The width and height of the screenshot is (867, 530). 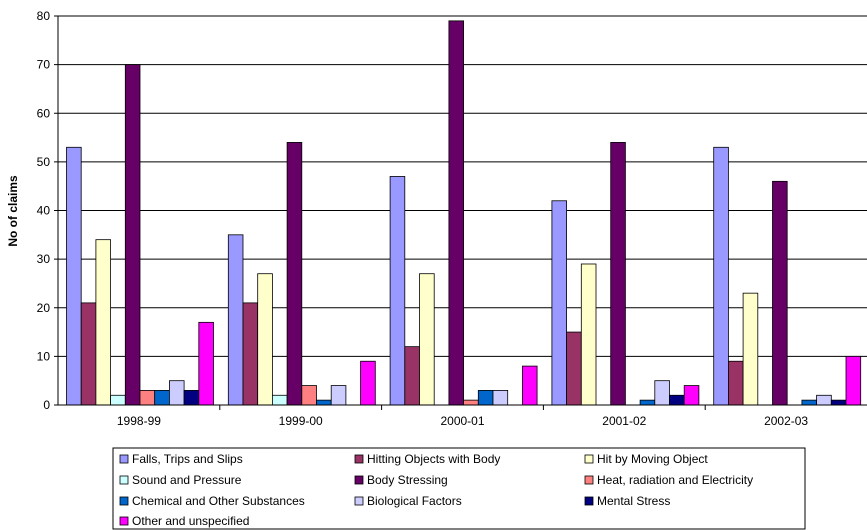 What do you see at coordinates (44, 113) in the screenshot?
I see `y-tick-label: 60` at bounding box center [44, 113].